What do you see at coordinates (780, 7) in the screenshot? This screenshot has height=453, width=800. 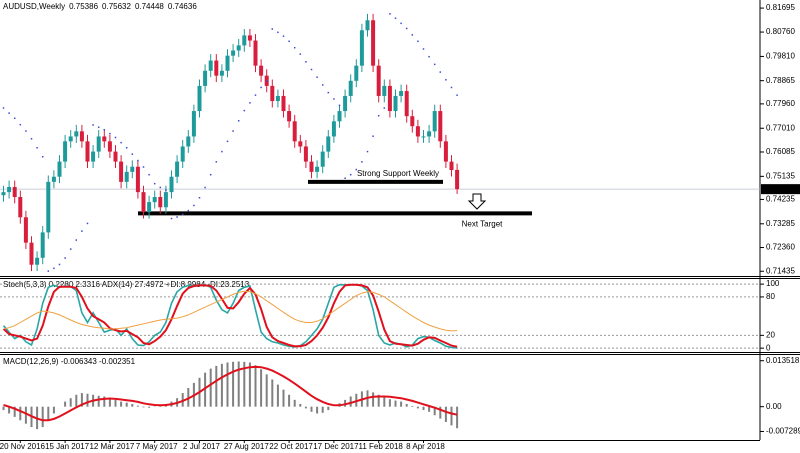 I see `y-tick-label: 0.81695` at bounding box center [780, 7].